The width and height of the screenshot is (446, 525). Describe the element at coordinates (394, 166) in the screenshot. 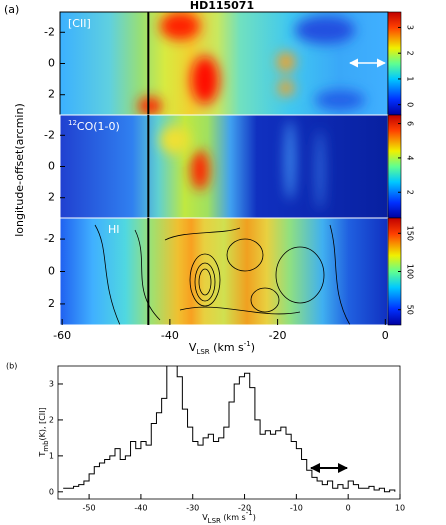

I see `colorbar` at that location.